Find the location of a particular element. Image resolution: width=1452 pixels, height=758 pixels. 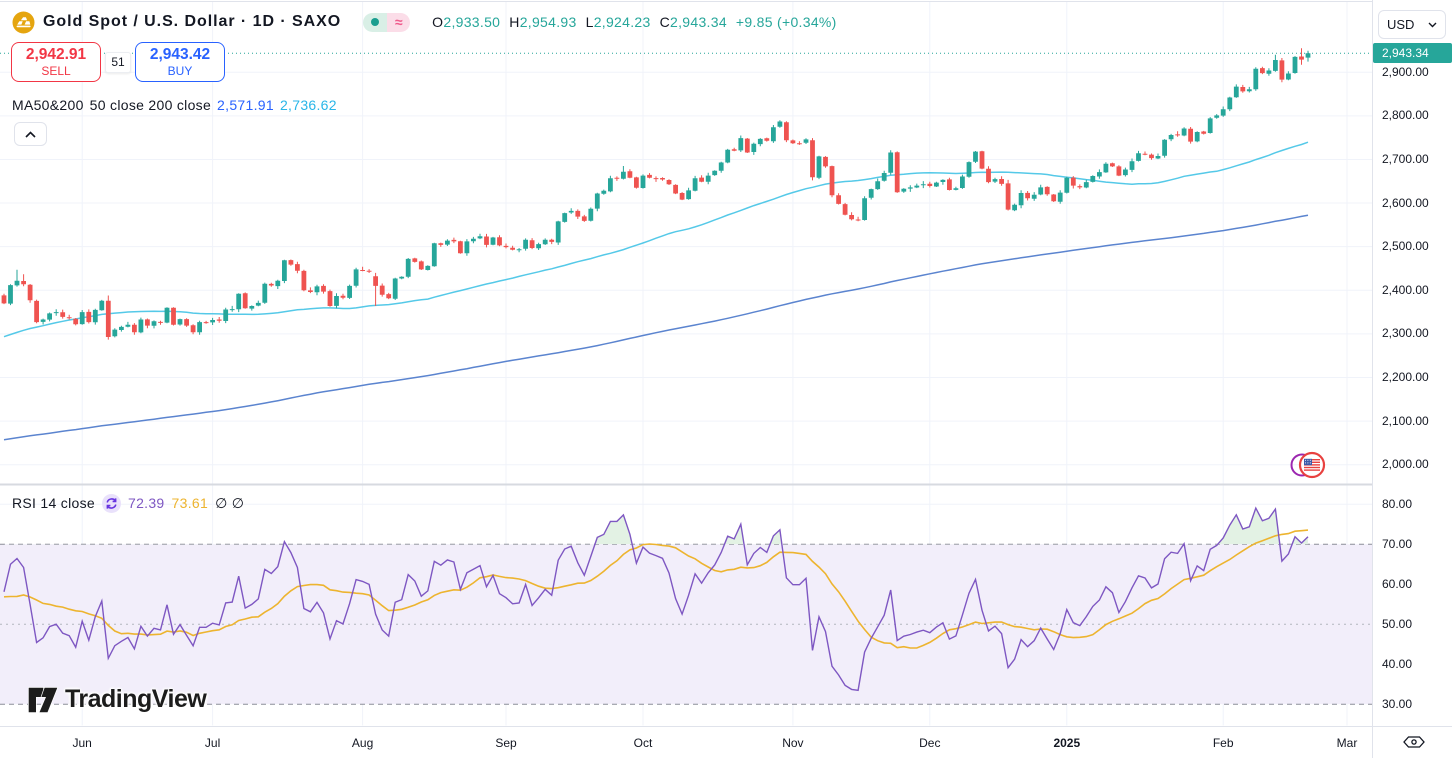

rsi-tick-label: 60.00 is located at coordinates (1397, 583).